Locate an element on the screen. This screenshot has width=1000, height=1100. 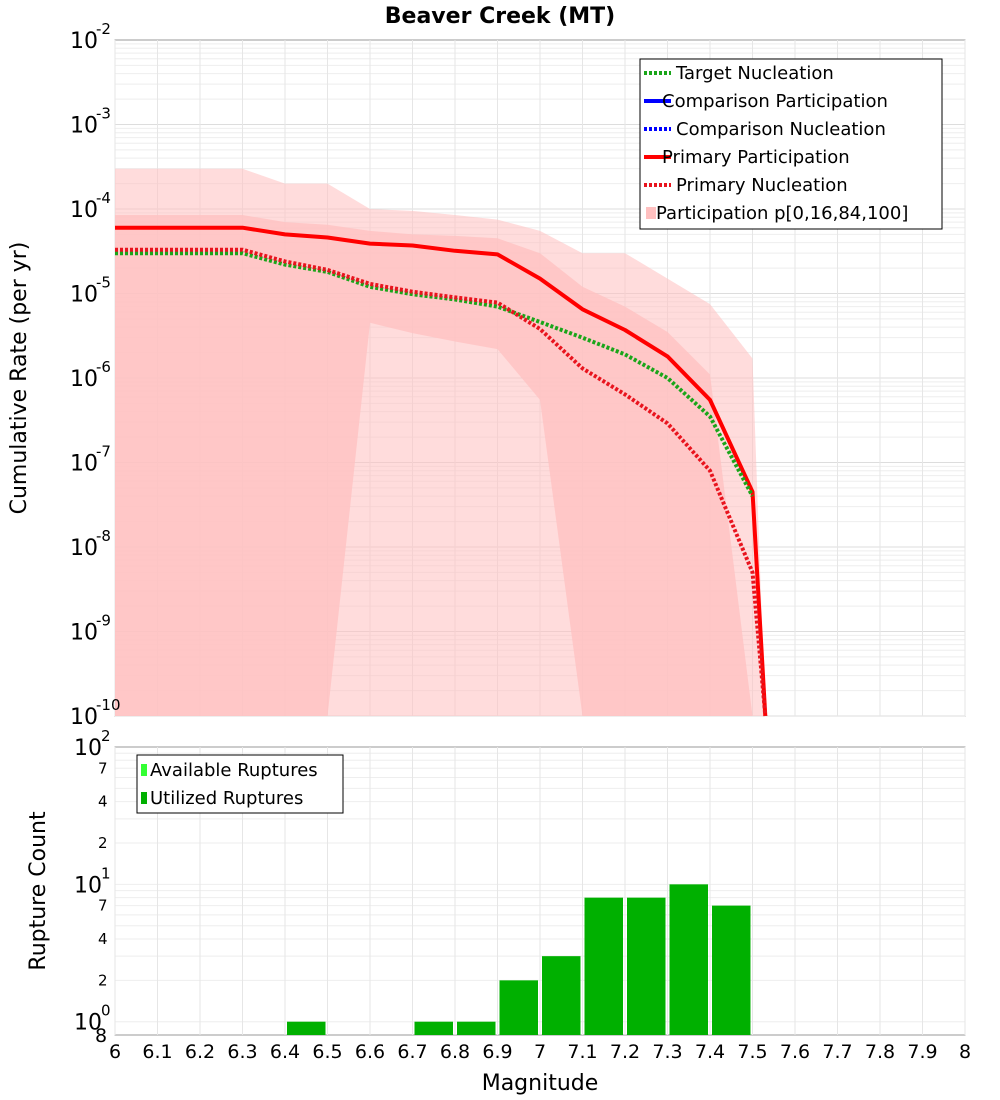
chart-title: Beaver Creek (MT) is located at coordinates (500, 16).